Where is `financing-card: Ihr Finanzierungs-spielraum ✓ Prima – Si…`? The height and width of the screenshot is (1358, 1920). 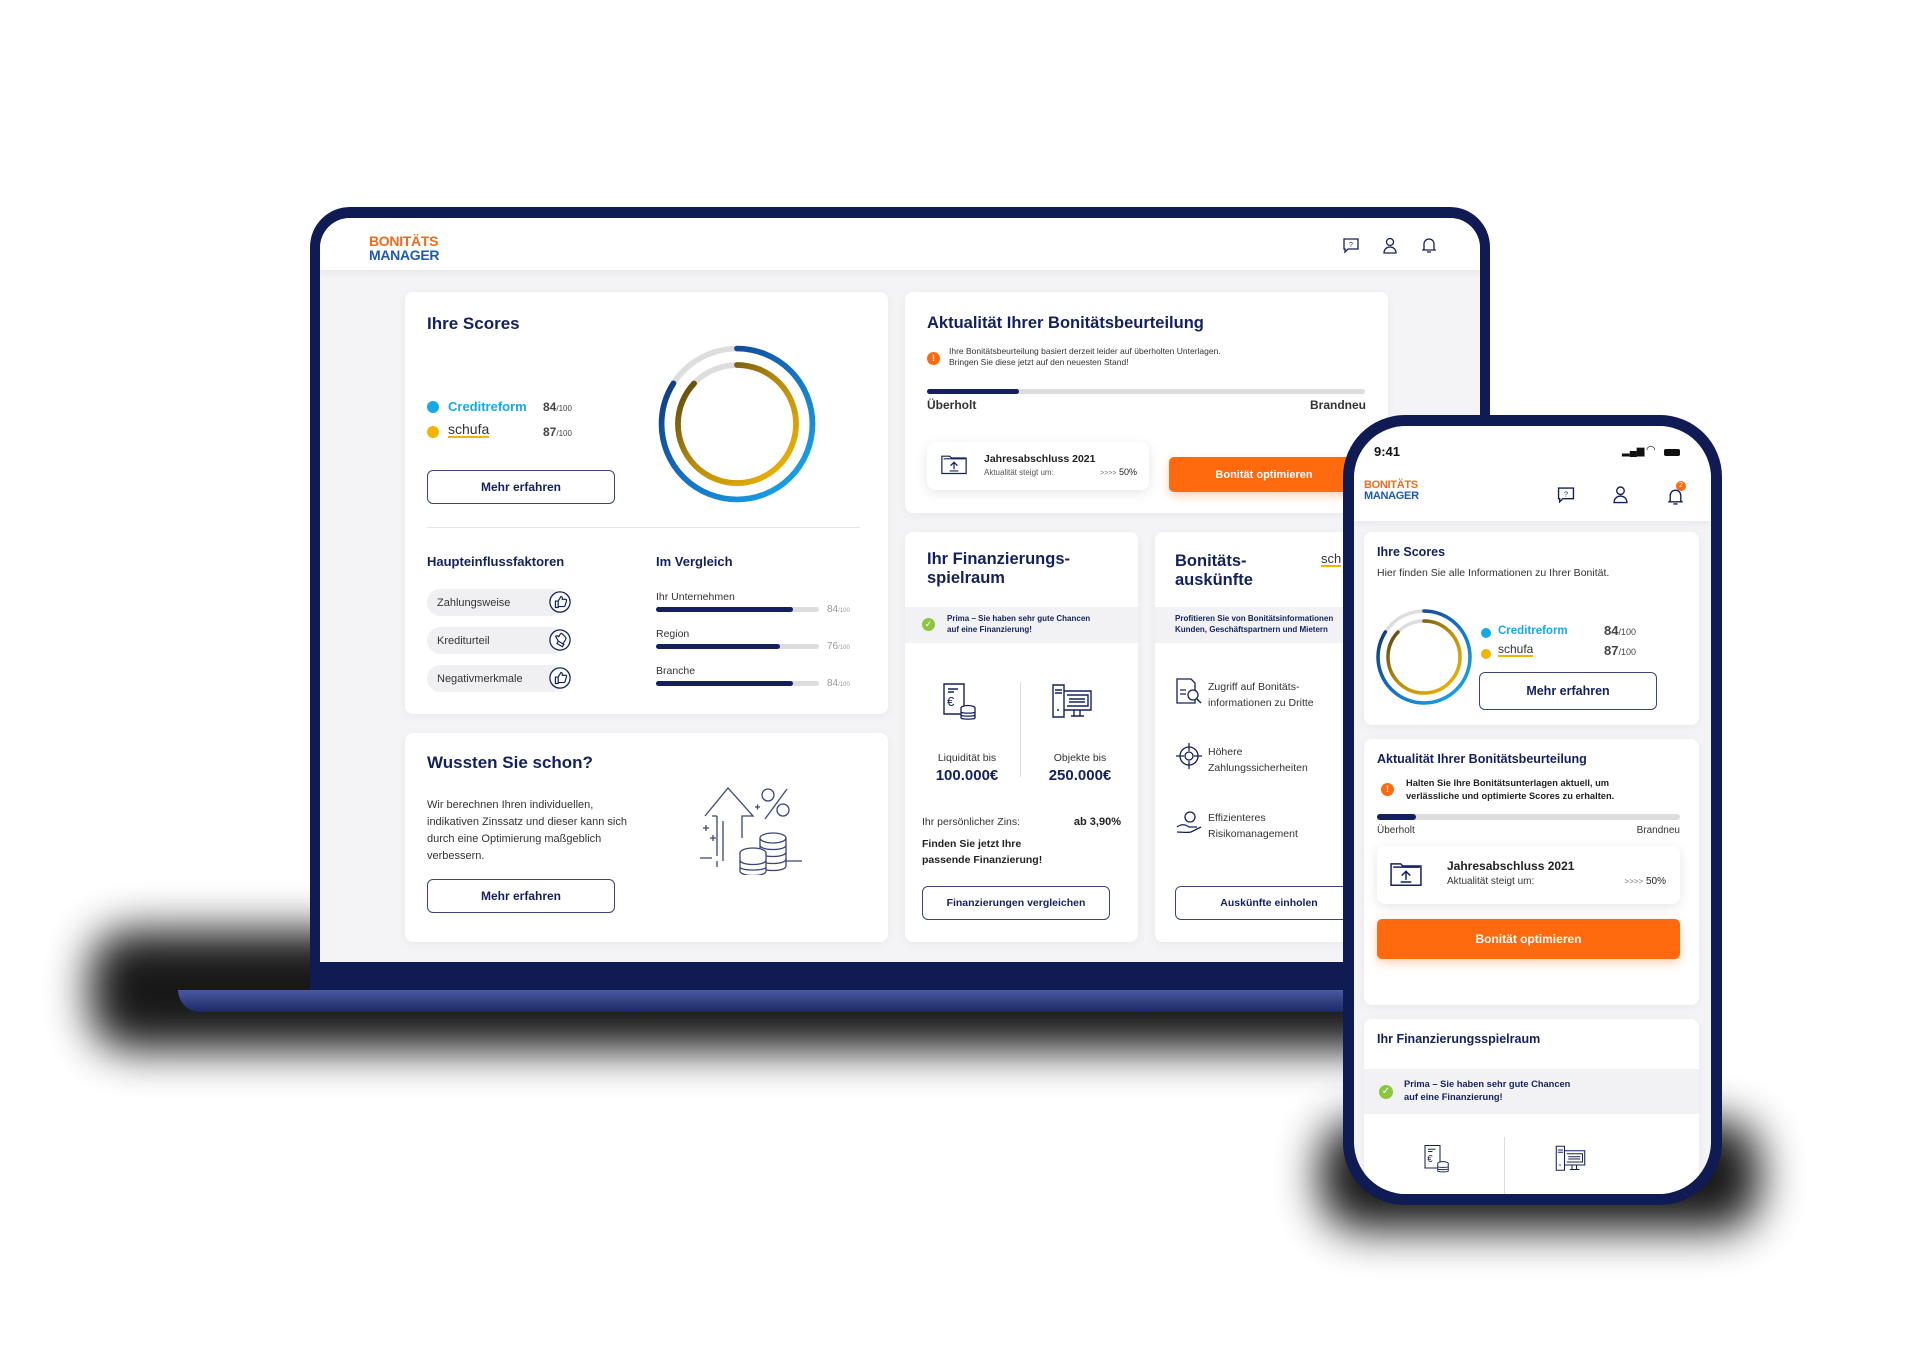
financing-card: Ihr Finanzierungs-spielraum ✓ Prima – Si… is located at coordinates (1021, 737).